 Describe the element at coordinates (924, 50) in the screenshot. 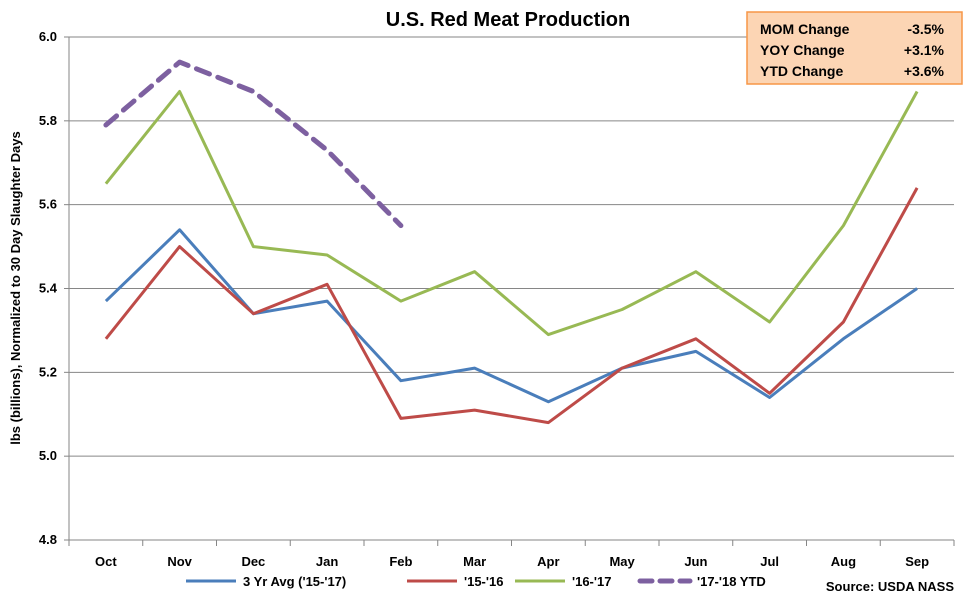

I see `stat-value: +3.1%` at that location.